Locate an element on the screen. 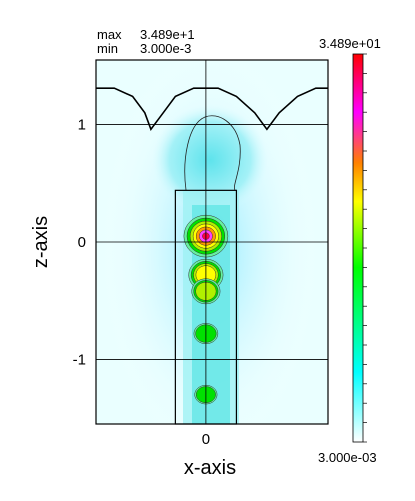 The height and width of the screenshot is (501, 415). max-label: max is located at coordinates (109, 34).